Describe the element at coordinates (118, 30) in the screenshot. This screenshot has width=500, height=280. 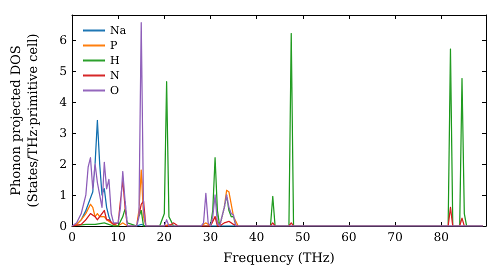
I see `legend-label: Na` at that location.